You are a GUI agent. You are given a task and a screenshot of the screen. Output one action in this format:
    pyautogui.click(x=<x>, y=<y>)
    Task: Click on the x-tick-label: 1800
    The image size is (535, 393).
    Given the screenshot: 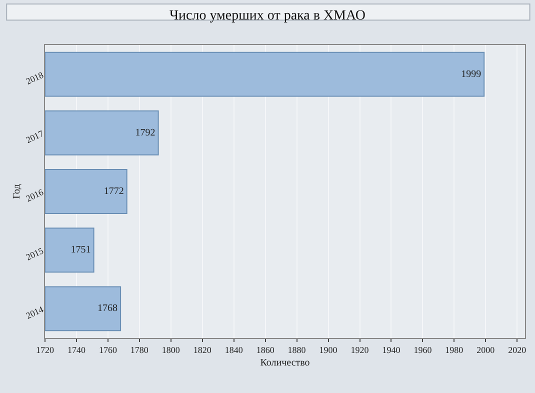 What is the action you would take?
    pyautogui.click(x=171, y=349)
    